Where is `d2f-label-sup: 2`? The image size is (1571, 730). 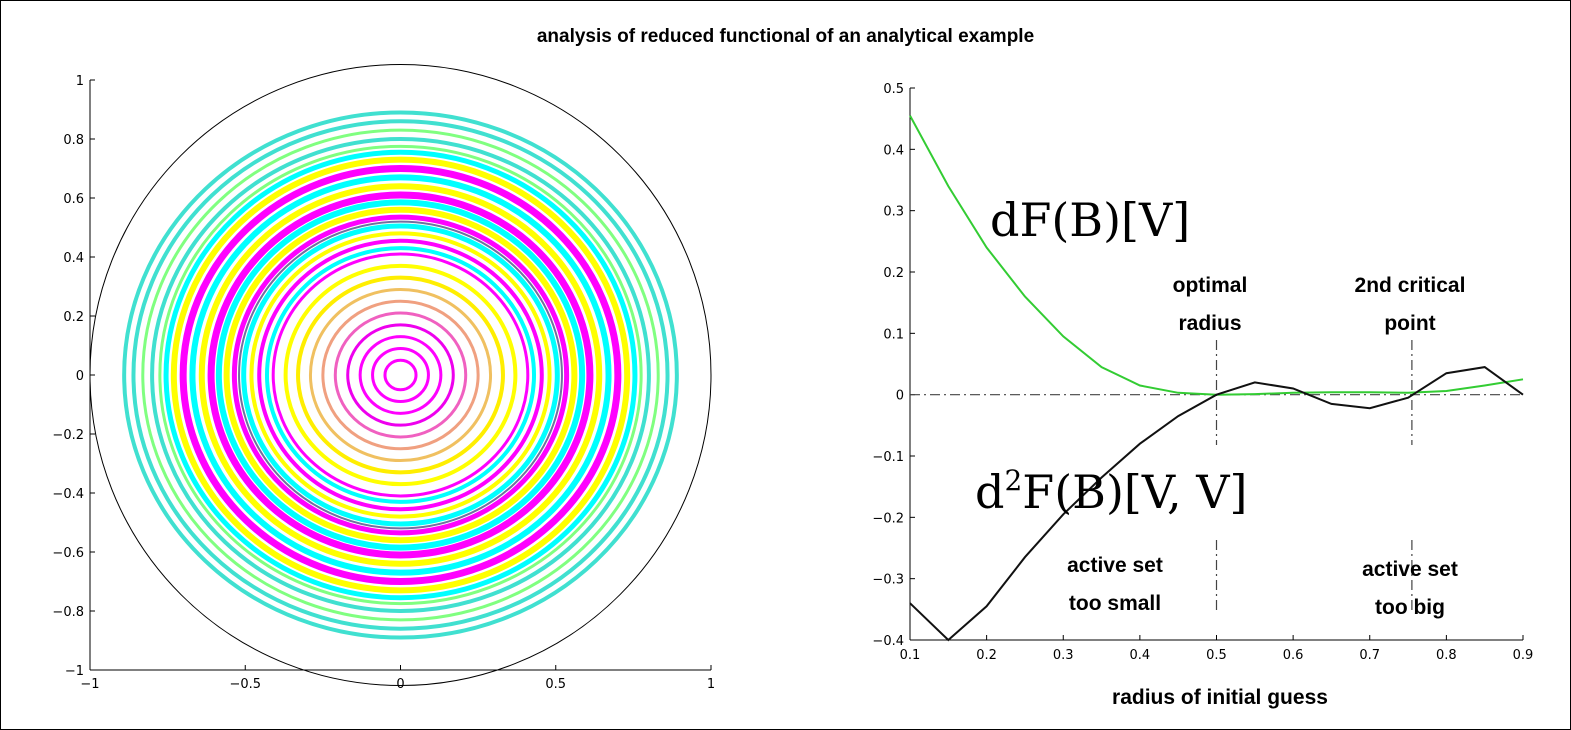 d2f-label-sup: 2 is located at coordinates (1013, 480).